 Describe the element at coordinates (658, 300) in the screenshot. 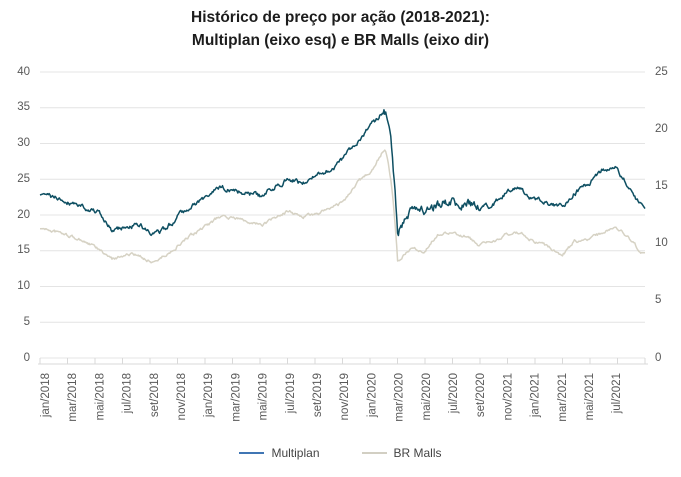

I see `y-tick-label-right: 5` at that location.